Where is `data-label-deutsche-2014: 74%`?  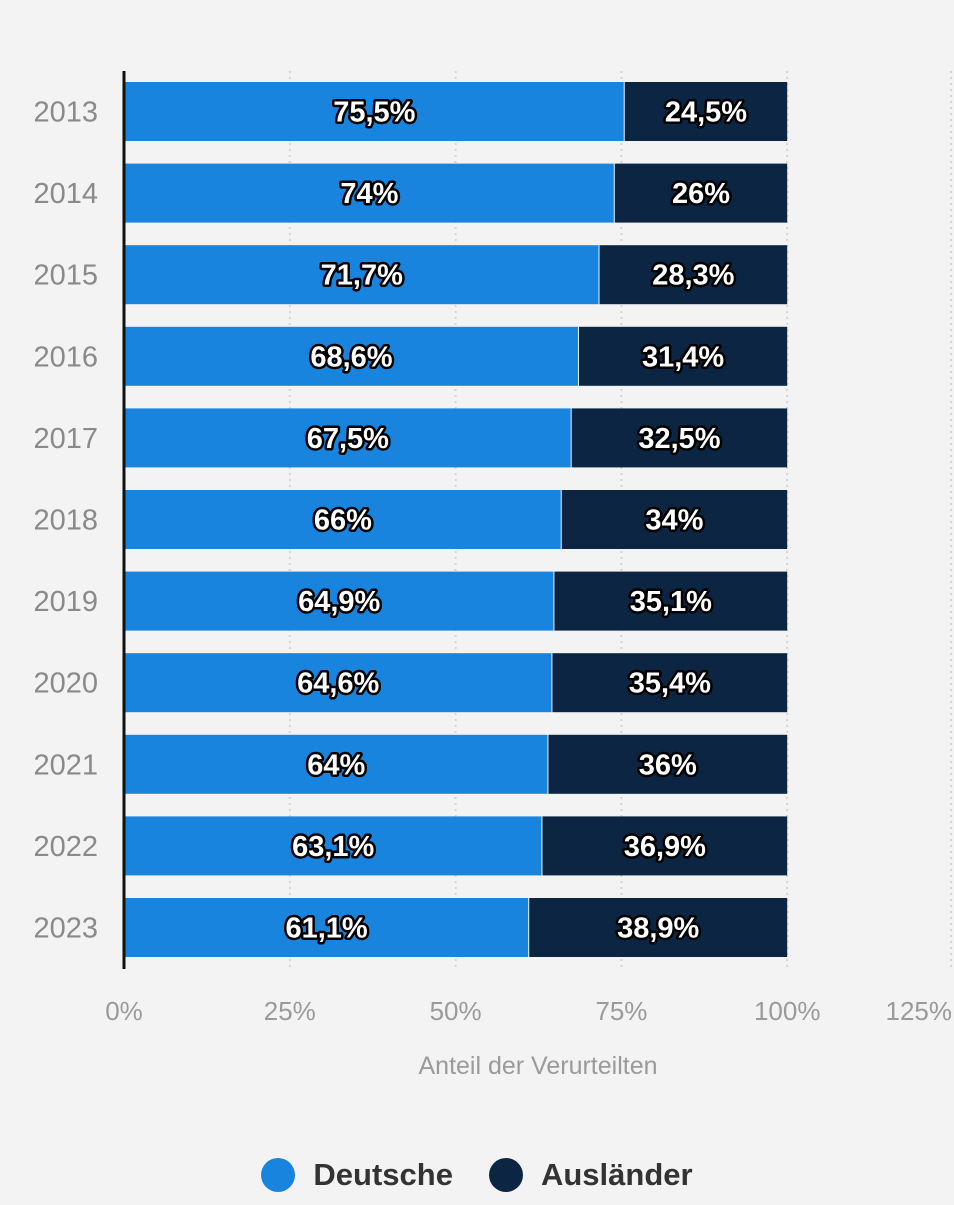 data-label-deutsche-2014: 74% is located at coordinates (369, 194).